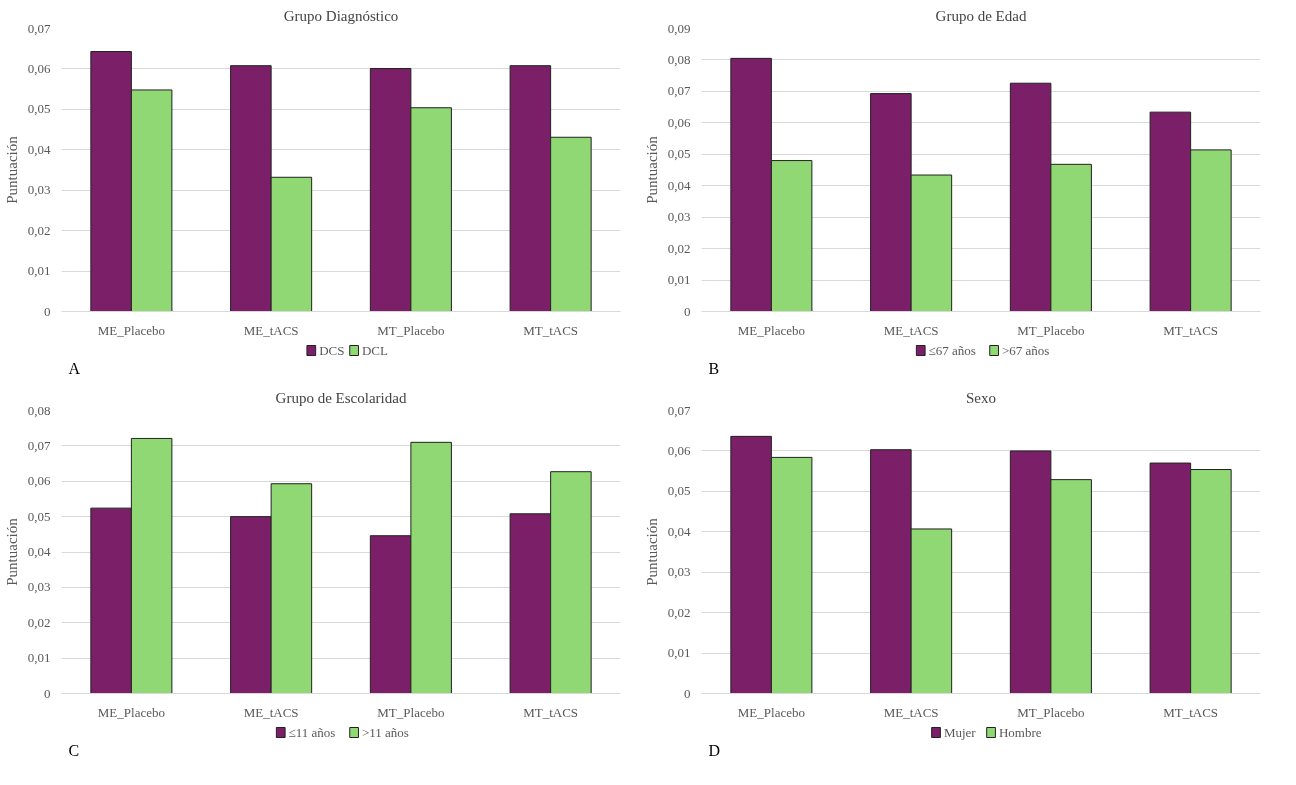 Image resolution: width=1296 pixels, height=785 pixels. Describe the element at coordinates (74, 368) in the screenshot. I see `text: A` at that location.